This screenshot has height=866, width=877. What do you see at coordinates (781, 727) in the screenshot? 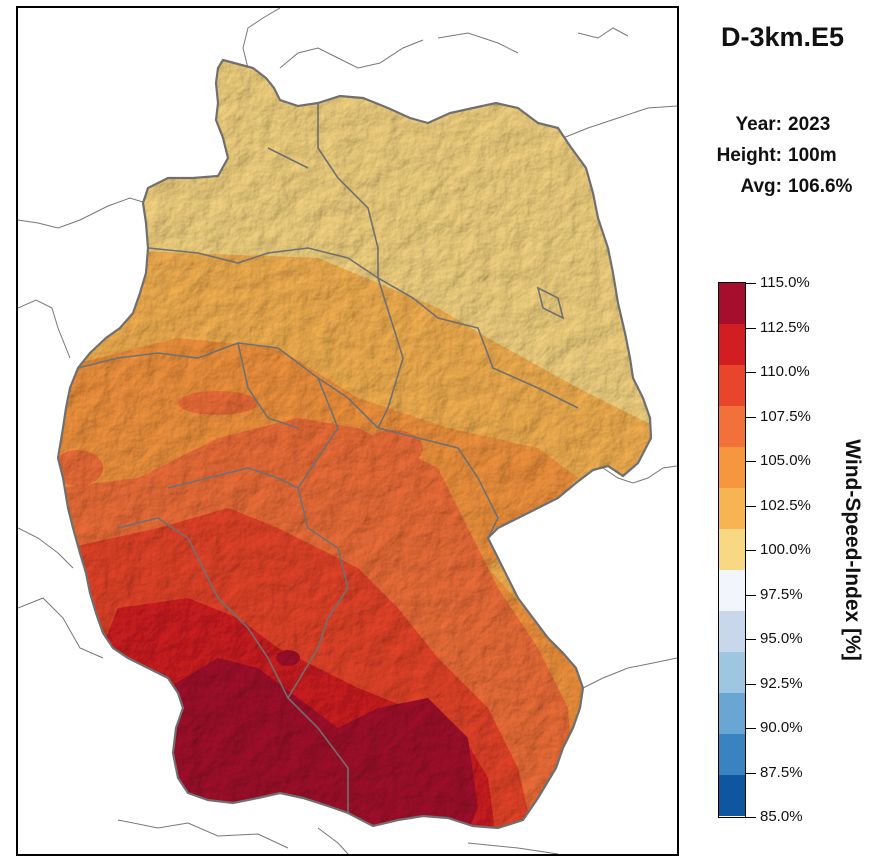
I see `colorbar-tick-label: 90.0%` at bounding box center [781, 727].